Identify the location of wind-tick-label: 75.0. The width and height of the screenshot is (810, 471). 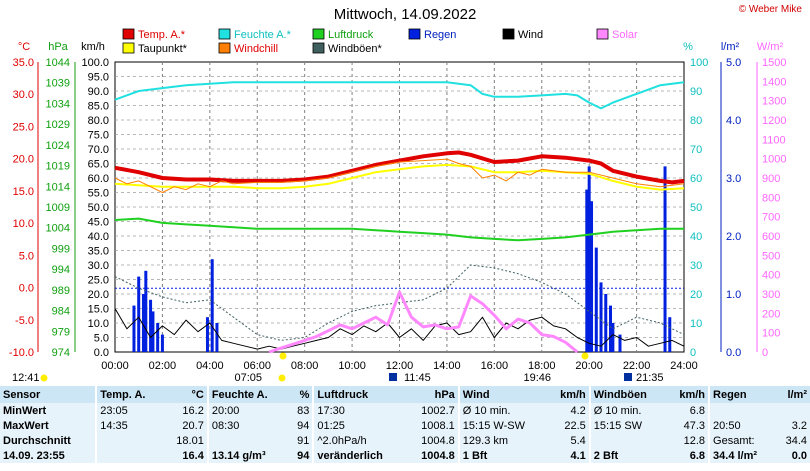
(98, 136).